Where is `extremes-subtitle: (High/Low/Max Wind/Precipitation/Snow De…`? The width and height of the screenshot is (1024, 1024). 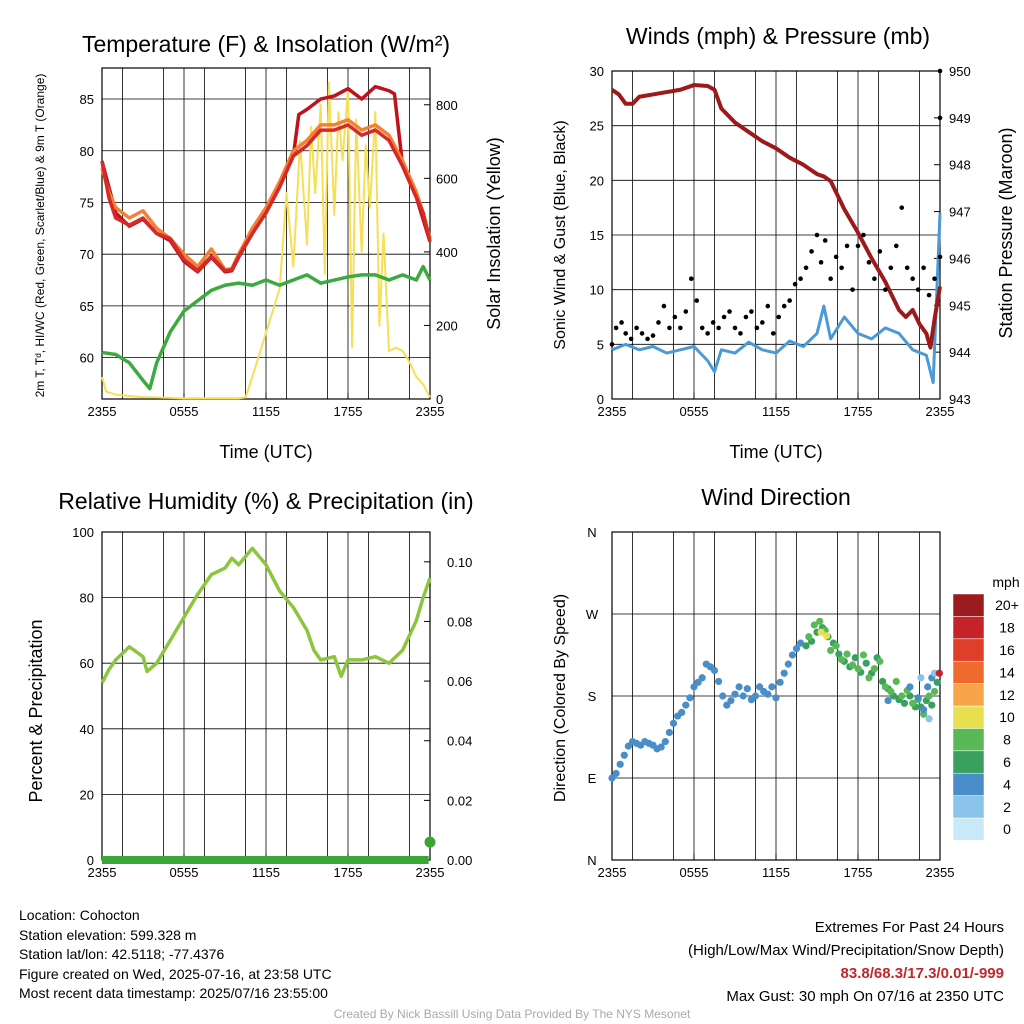
extremes-subtitle: (High/Low/Max Wind/Precipitation/Snow De… is located at coordinates (846, 950).